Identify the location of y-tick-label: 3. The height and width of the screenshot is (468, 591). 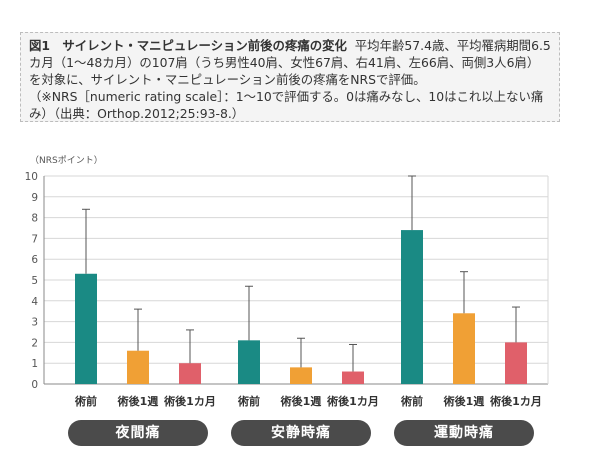
(34, 323).